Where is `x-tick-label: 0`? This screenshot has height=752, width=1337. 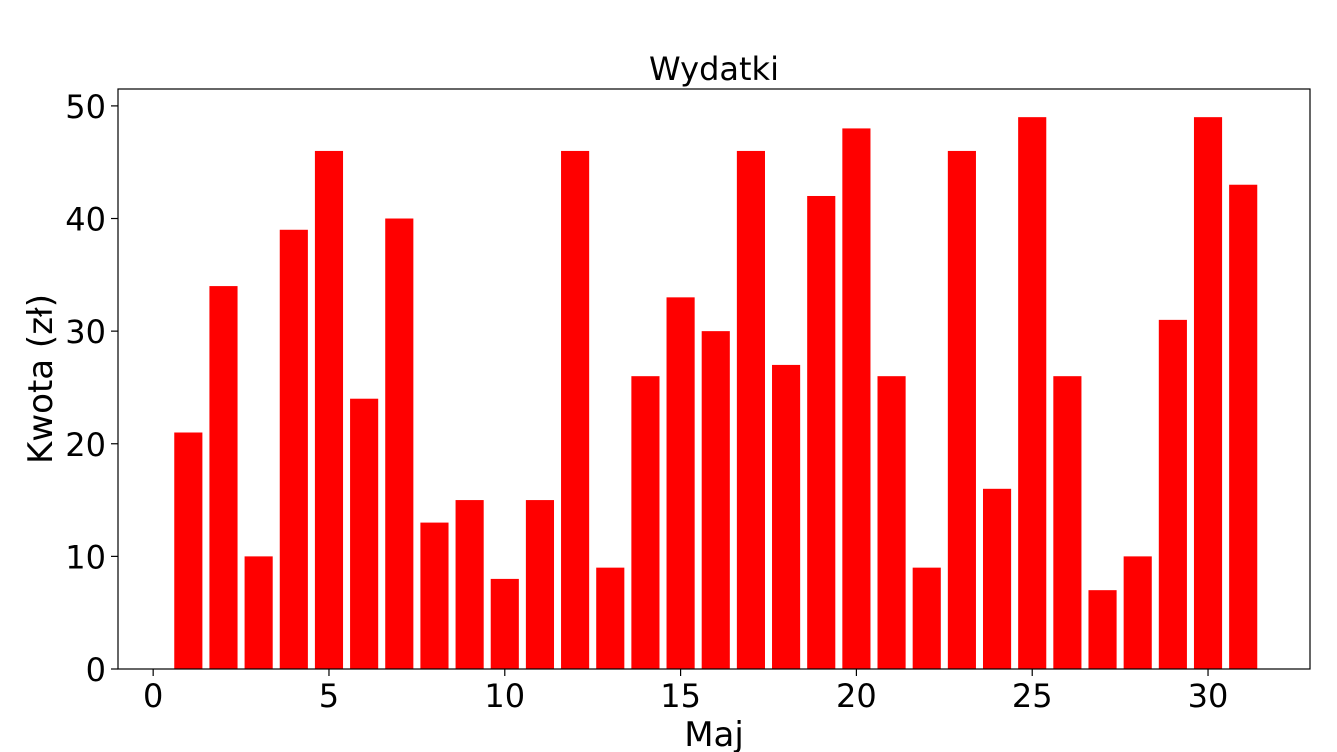 x-tick-label: 0 is located at coordinates (153, 696).